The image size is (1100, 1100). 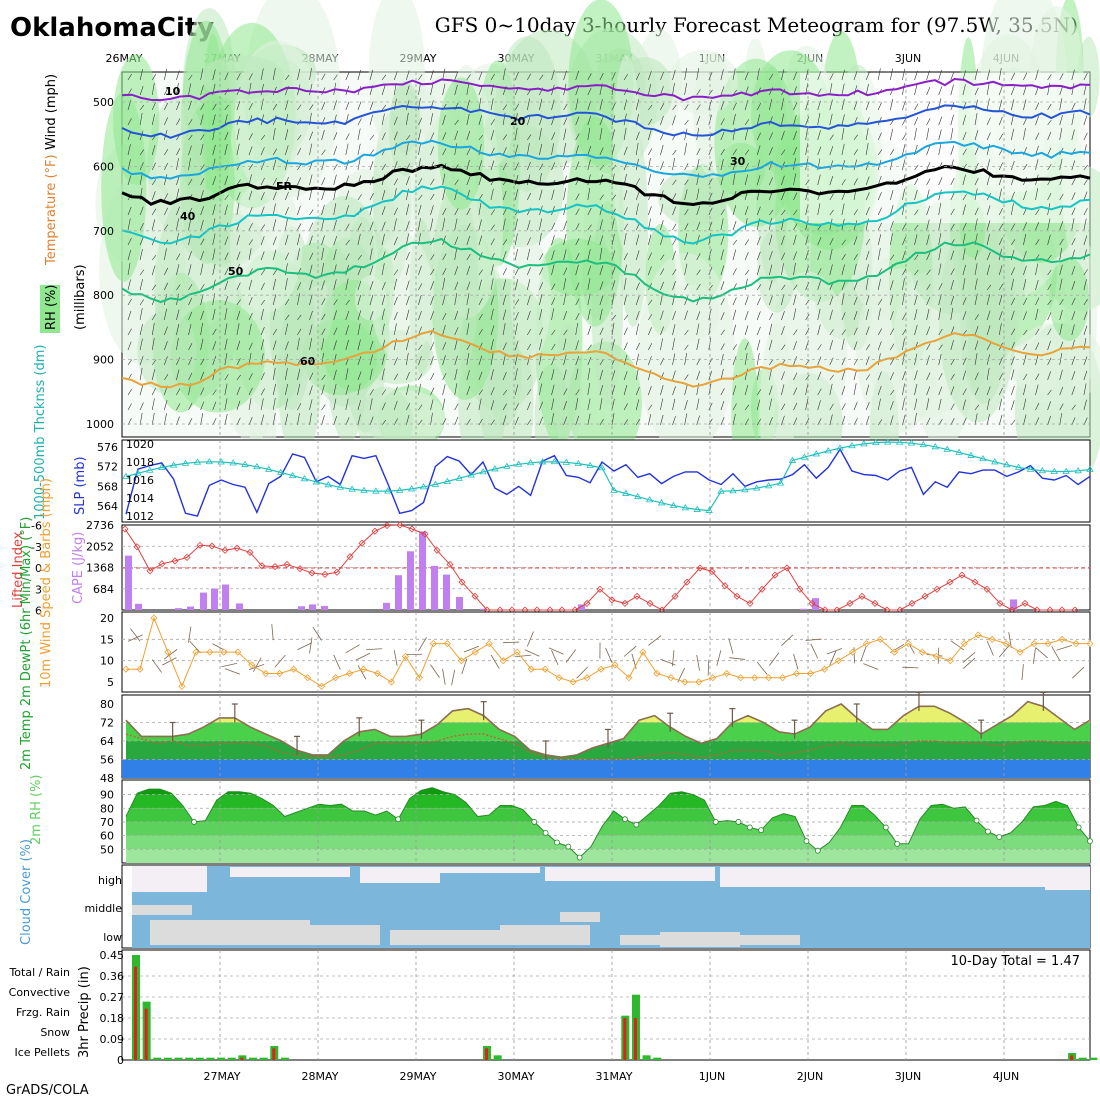 What do you see at coordinates (557, 842) in the screenshot?
I see `rh-point` at bounding box center [557, 842].